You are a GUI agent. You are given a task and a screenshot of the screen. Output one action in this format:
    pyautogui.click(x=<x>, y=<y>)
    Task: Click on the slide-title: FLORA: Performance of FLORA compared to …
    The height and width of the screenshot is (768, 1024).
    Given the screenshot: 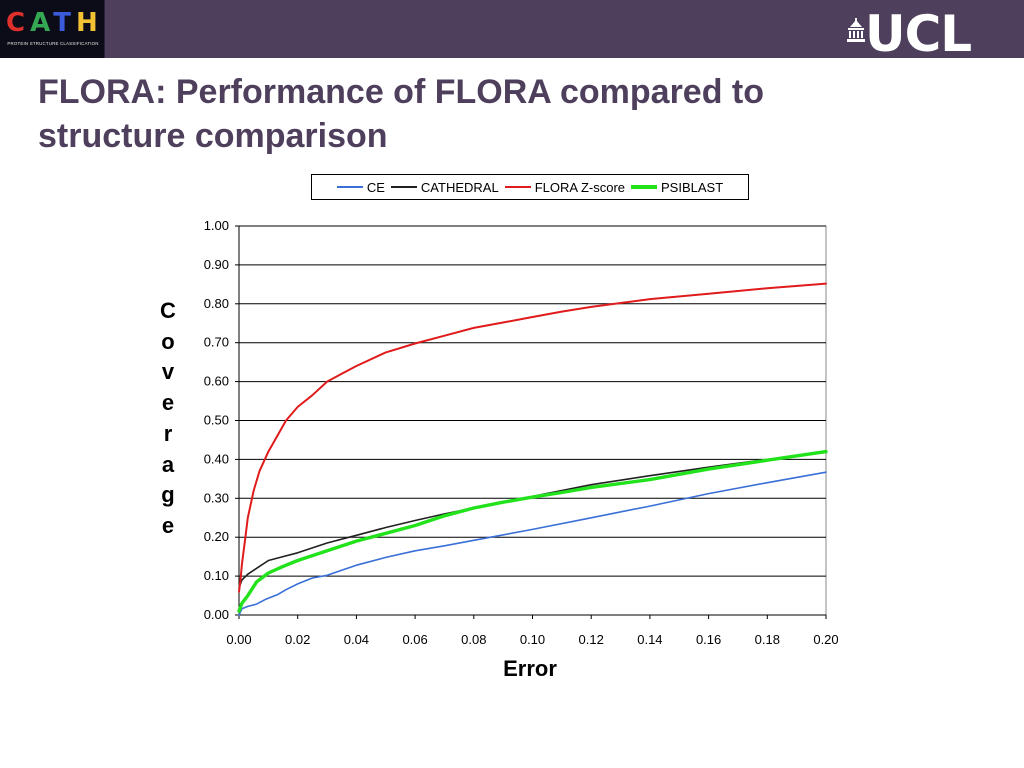 What is the action you would take?
    pyautogui.click(x=401, y=114)
    